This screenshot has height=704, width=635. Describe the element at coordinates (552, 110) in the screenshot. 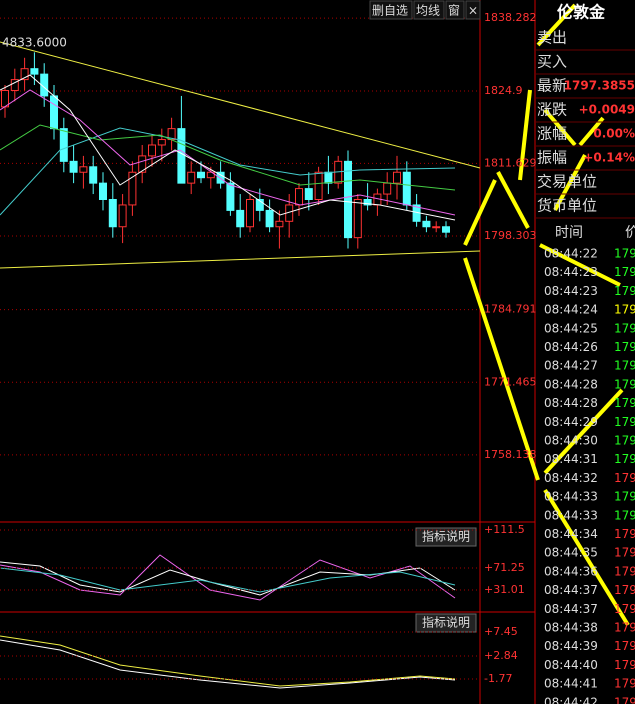

I see `quote-label: 涨跌` at that location.